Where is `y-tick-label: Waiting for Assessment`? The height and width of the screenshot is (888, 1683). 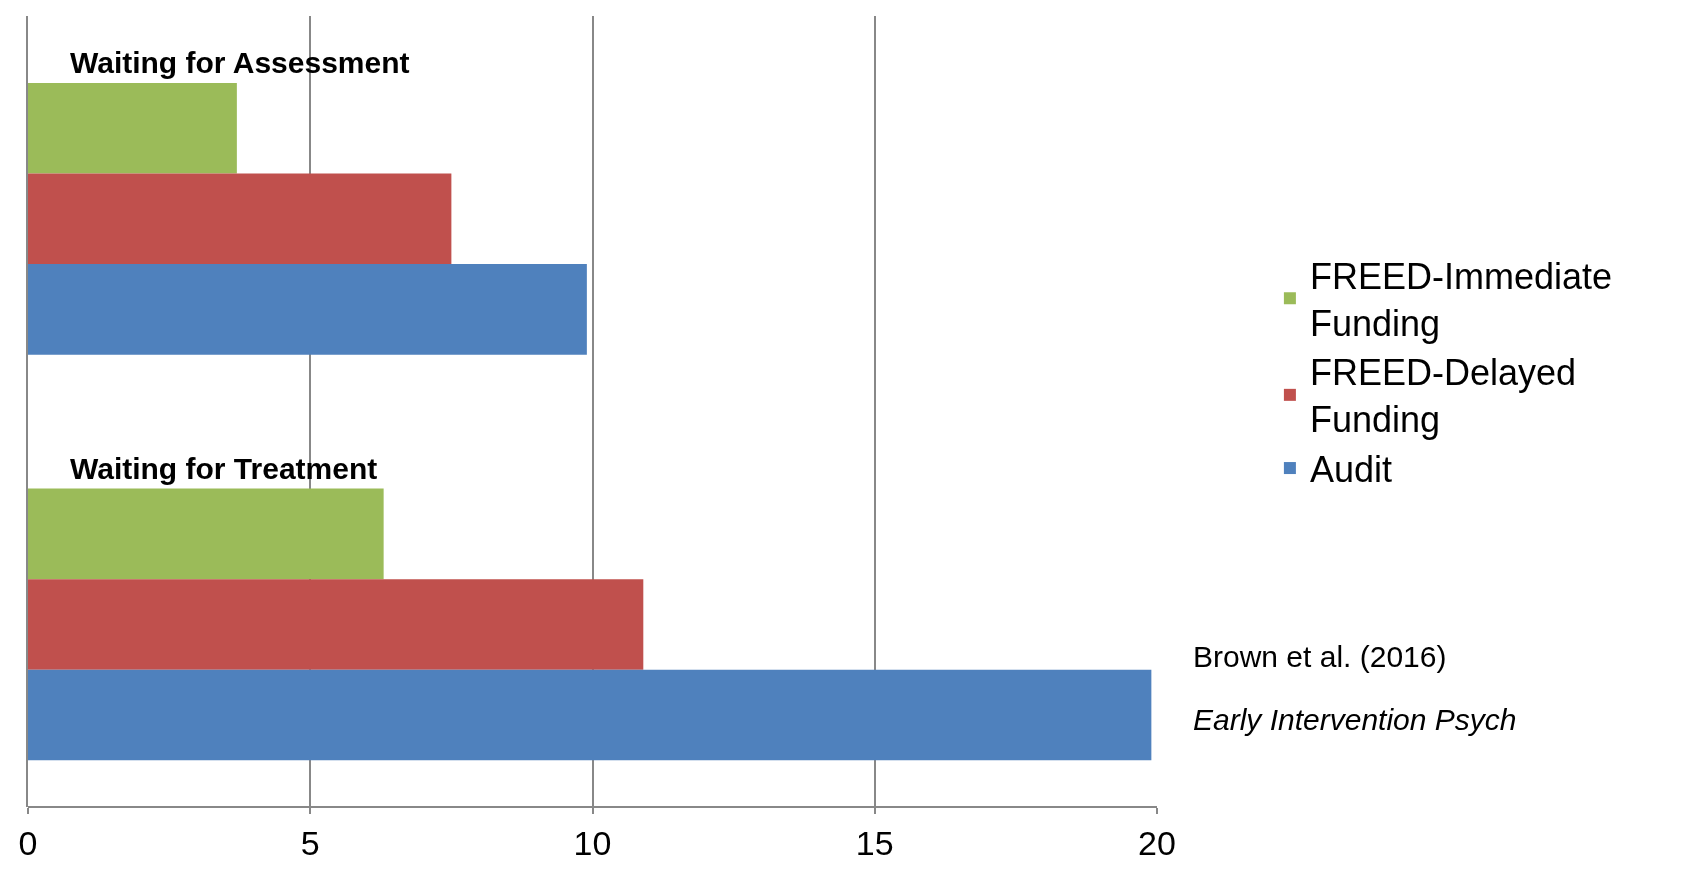 y-tick-label: Waiting for Assessment is located at coordinates (240, 62).